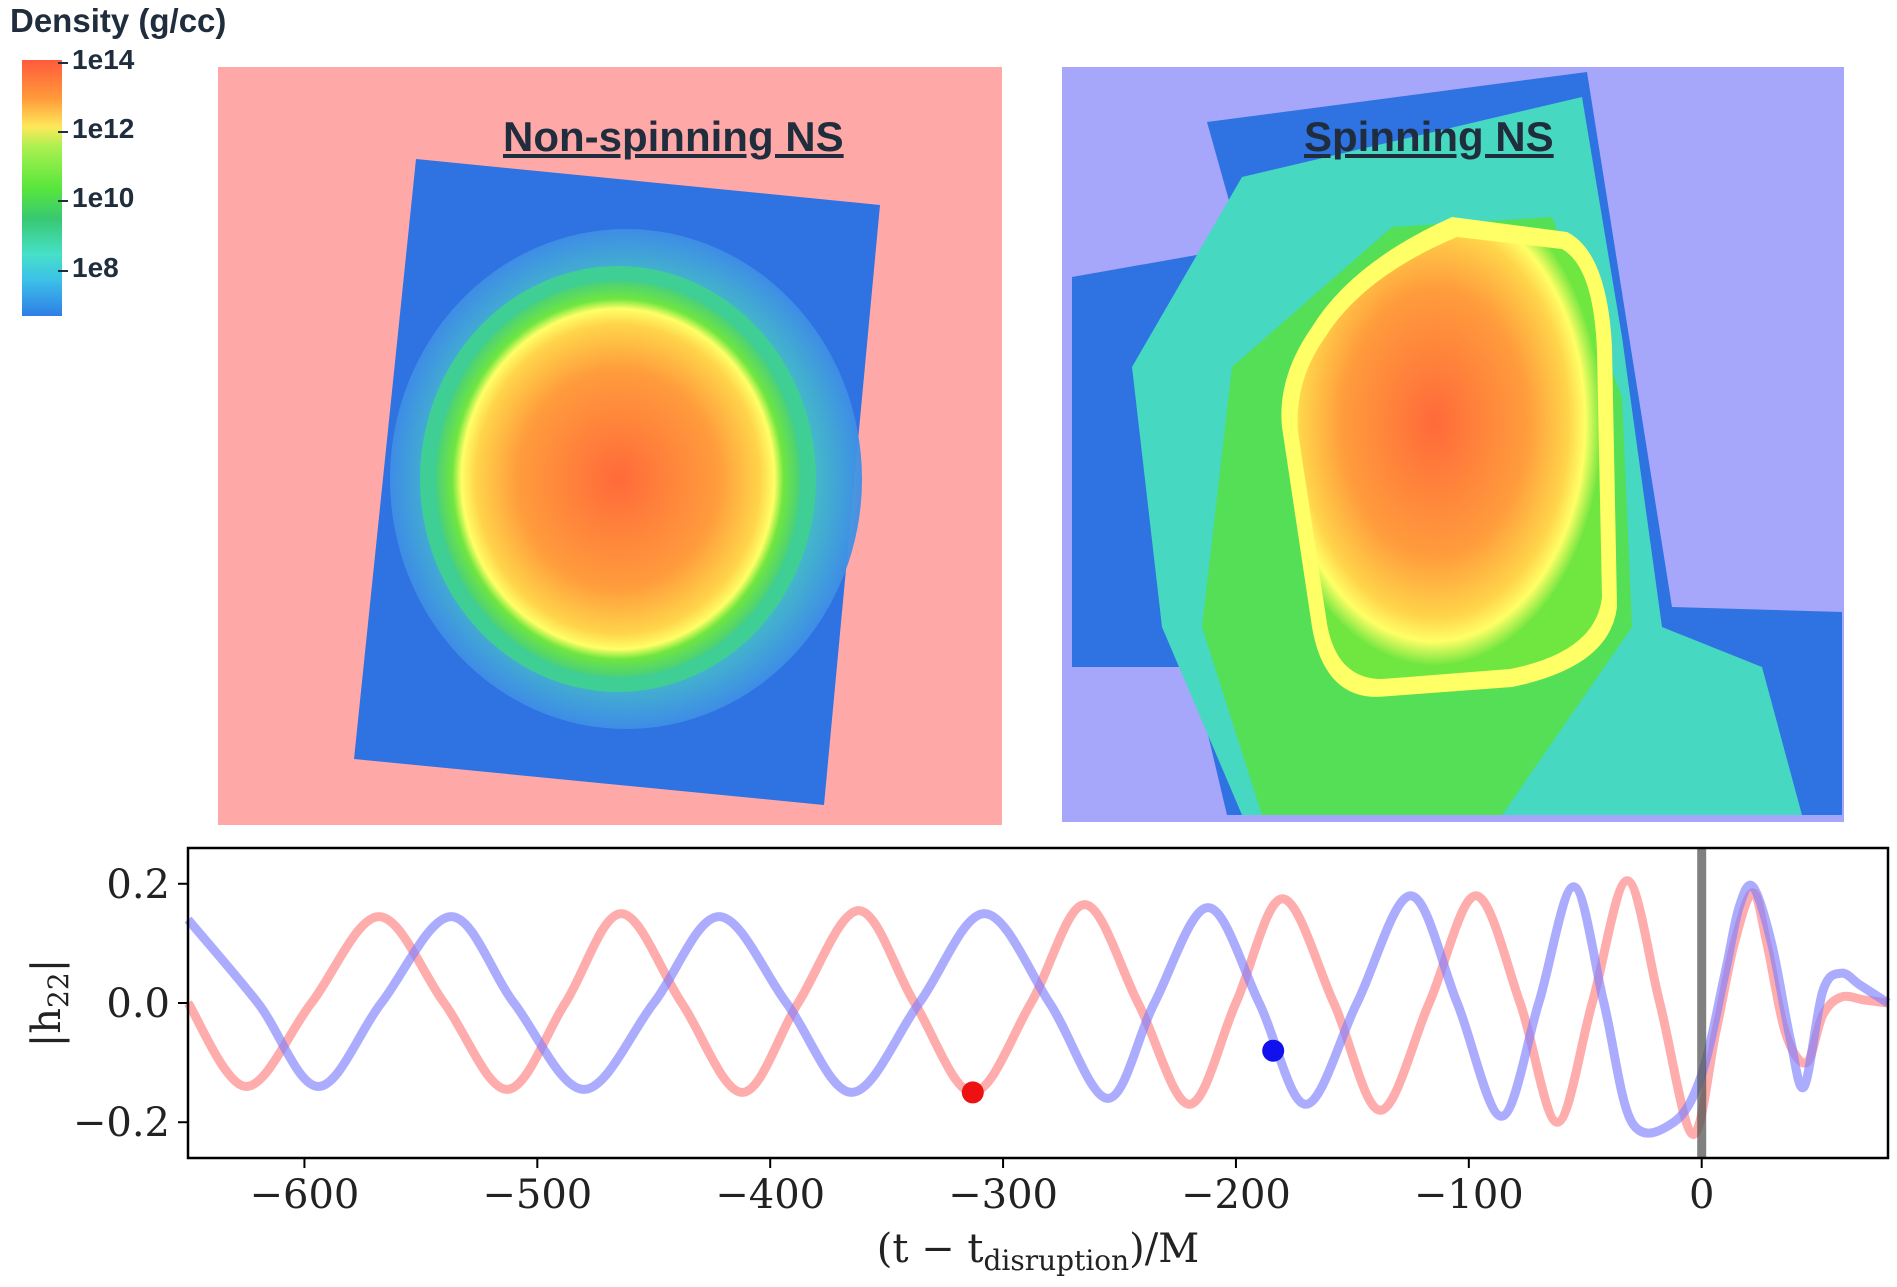 This screenshot has width=1897, height=1287. I want to click on colorbar, so click(42, 188).